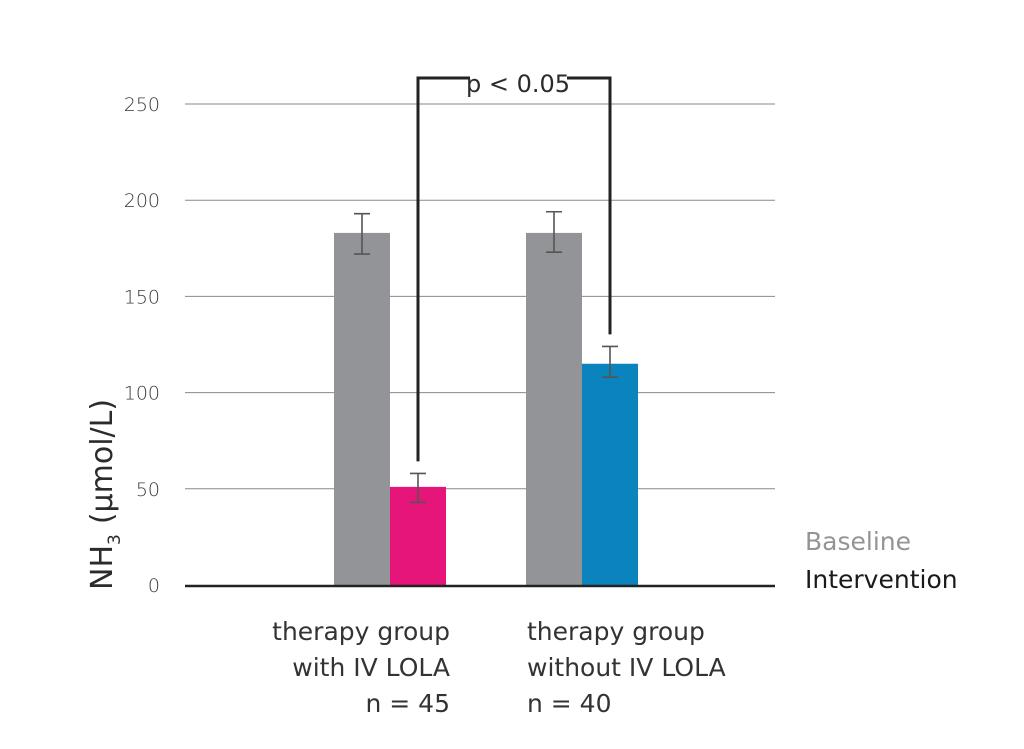  Describe the element at coordinates (142, 105) in the screenshot. I see `y-tick-250: 250` at that location.